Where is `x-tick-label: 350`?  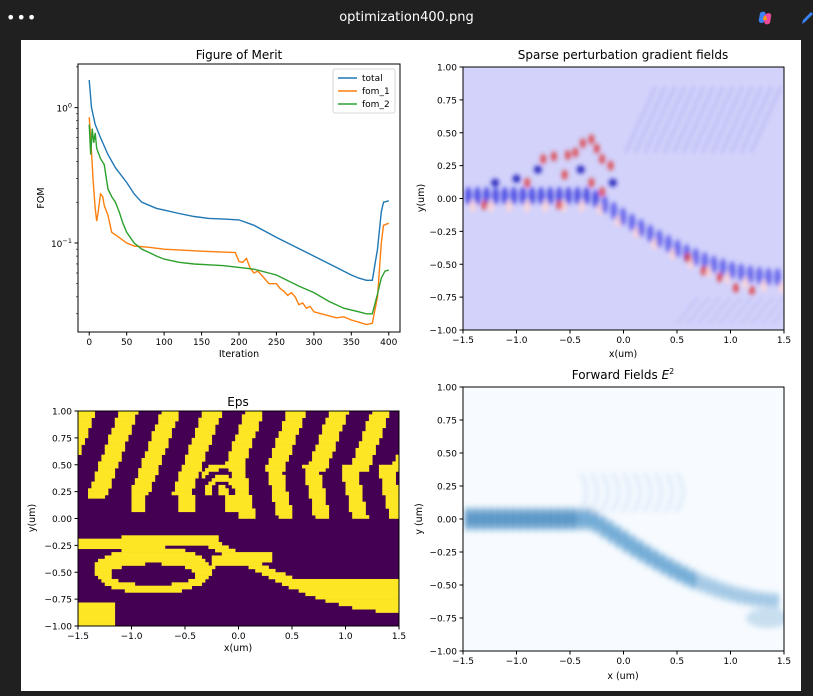 x-tick-label: 350 is located at coordinates (351, 343).